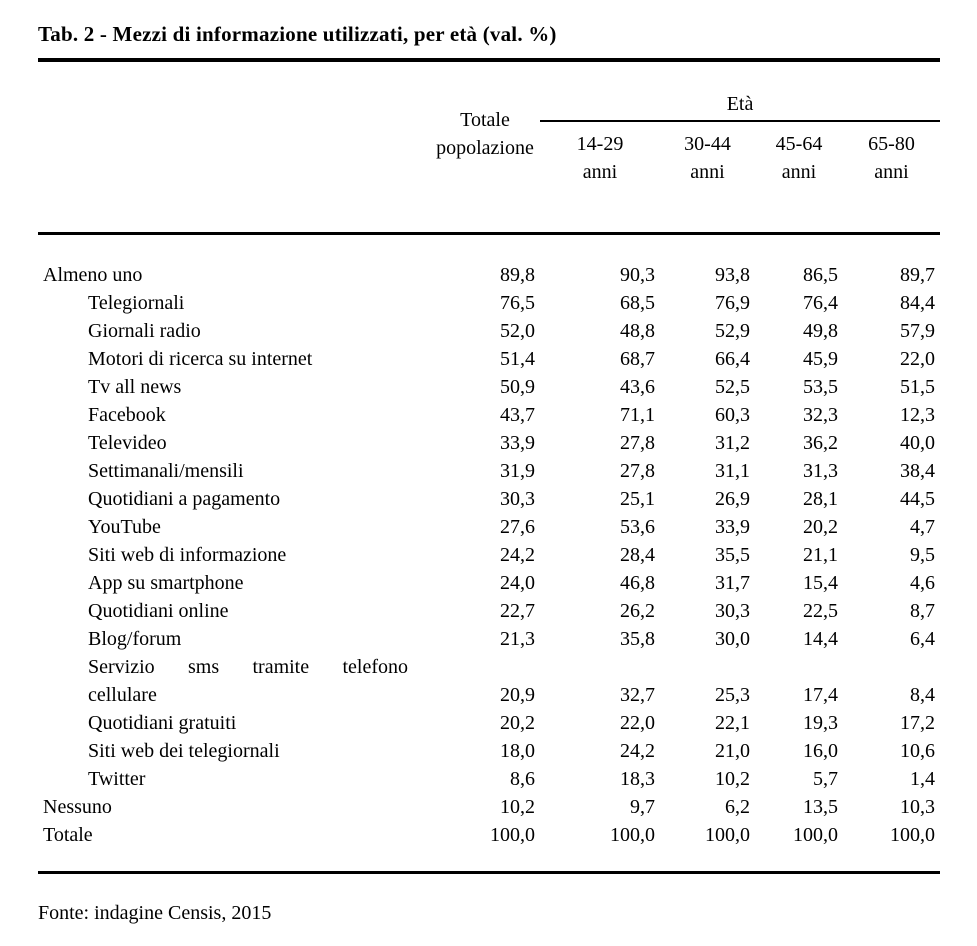 The width and height of the screenshot is (977, 946). Describe the element at coordinates (637, 499) in the screenshot. I see `value-cell: 25,1` at that location.